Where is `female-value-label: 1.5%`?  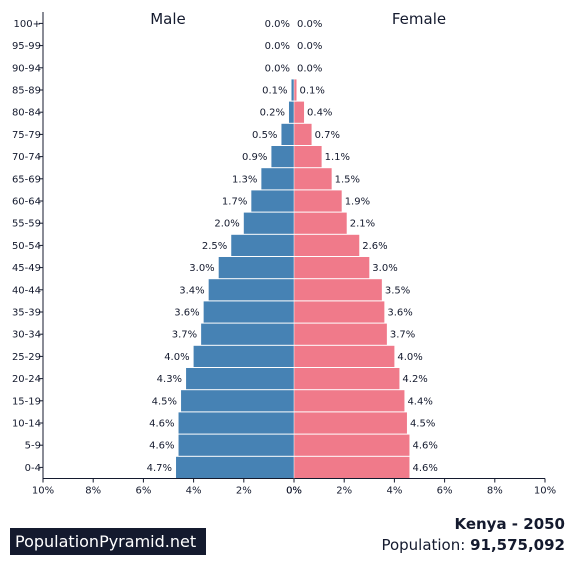 female-value-label: 1.5% is located at coordinates (347, 179).